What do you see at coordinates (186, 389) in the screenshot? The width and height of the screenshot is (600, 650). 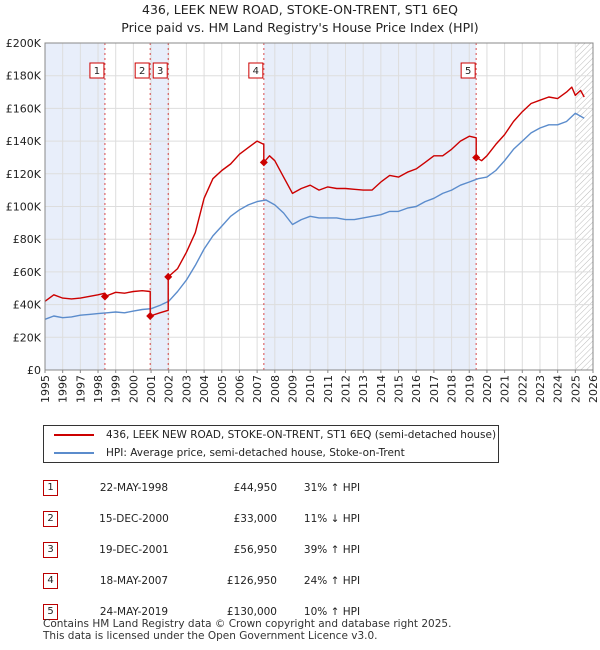 I see `x-tick-label: 2003` at bounding box center [186, 389].